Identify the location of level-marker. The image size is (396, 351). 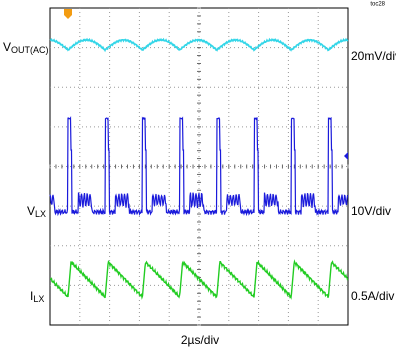
(346, 156).